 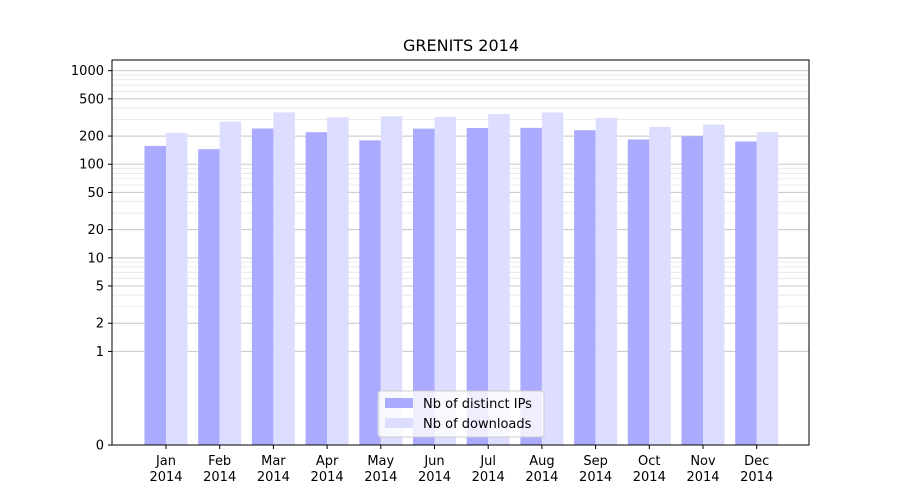 What do you see at coordinates (91, 137) in the screenshot?
I see `y-tick-label: 200` at bounding box center [91, 137].